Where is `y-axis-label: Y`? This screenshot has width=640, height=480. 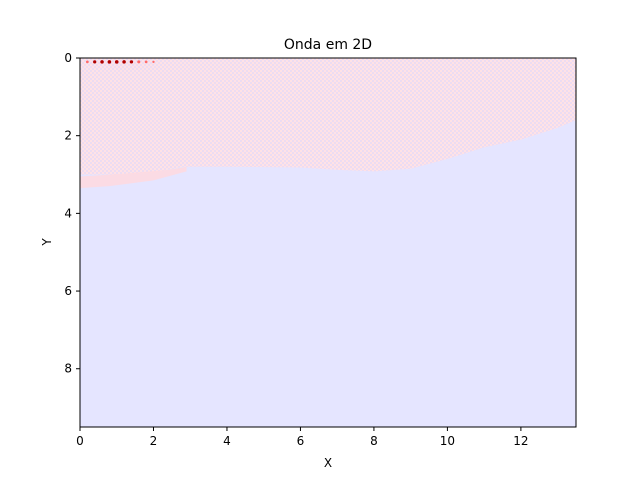
y-axis-label: Y is located at coordinates (47, 242).